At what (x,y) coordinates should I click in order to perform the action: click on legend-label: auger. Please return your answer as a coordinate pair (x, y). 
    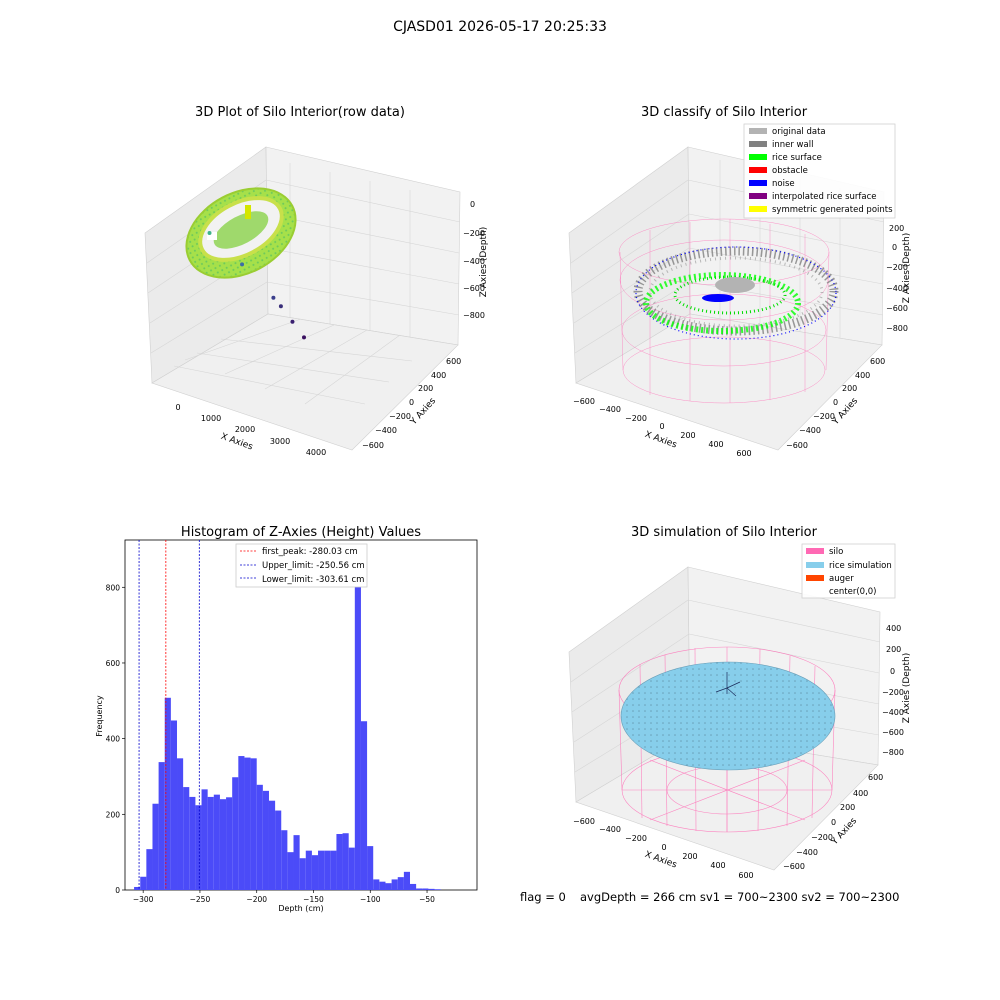
    Looking at the image, I should click on (841, 579).